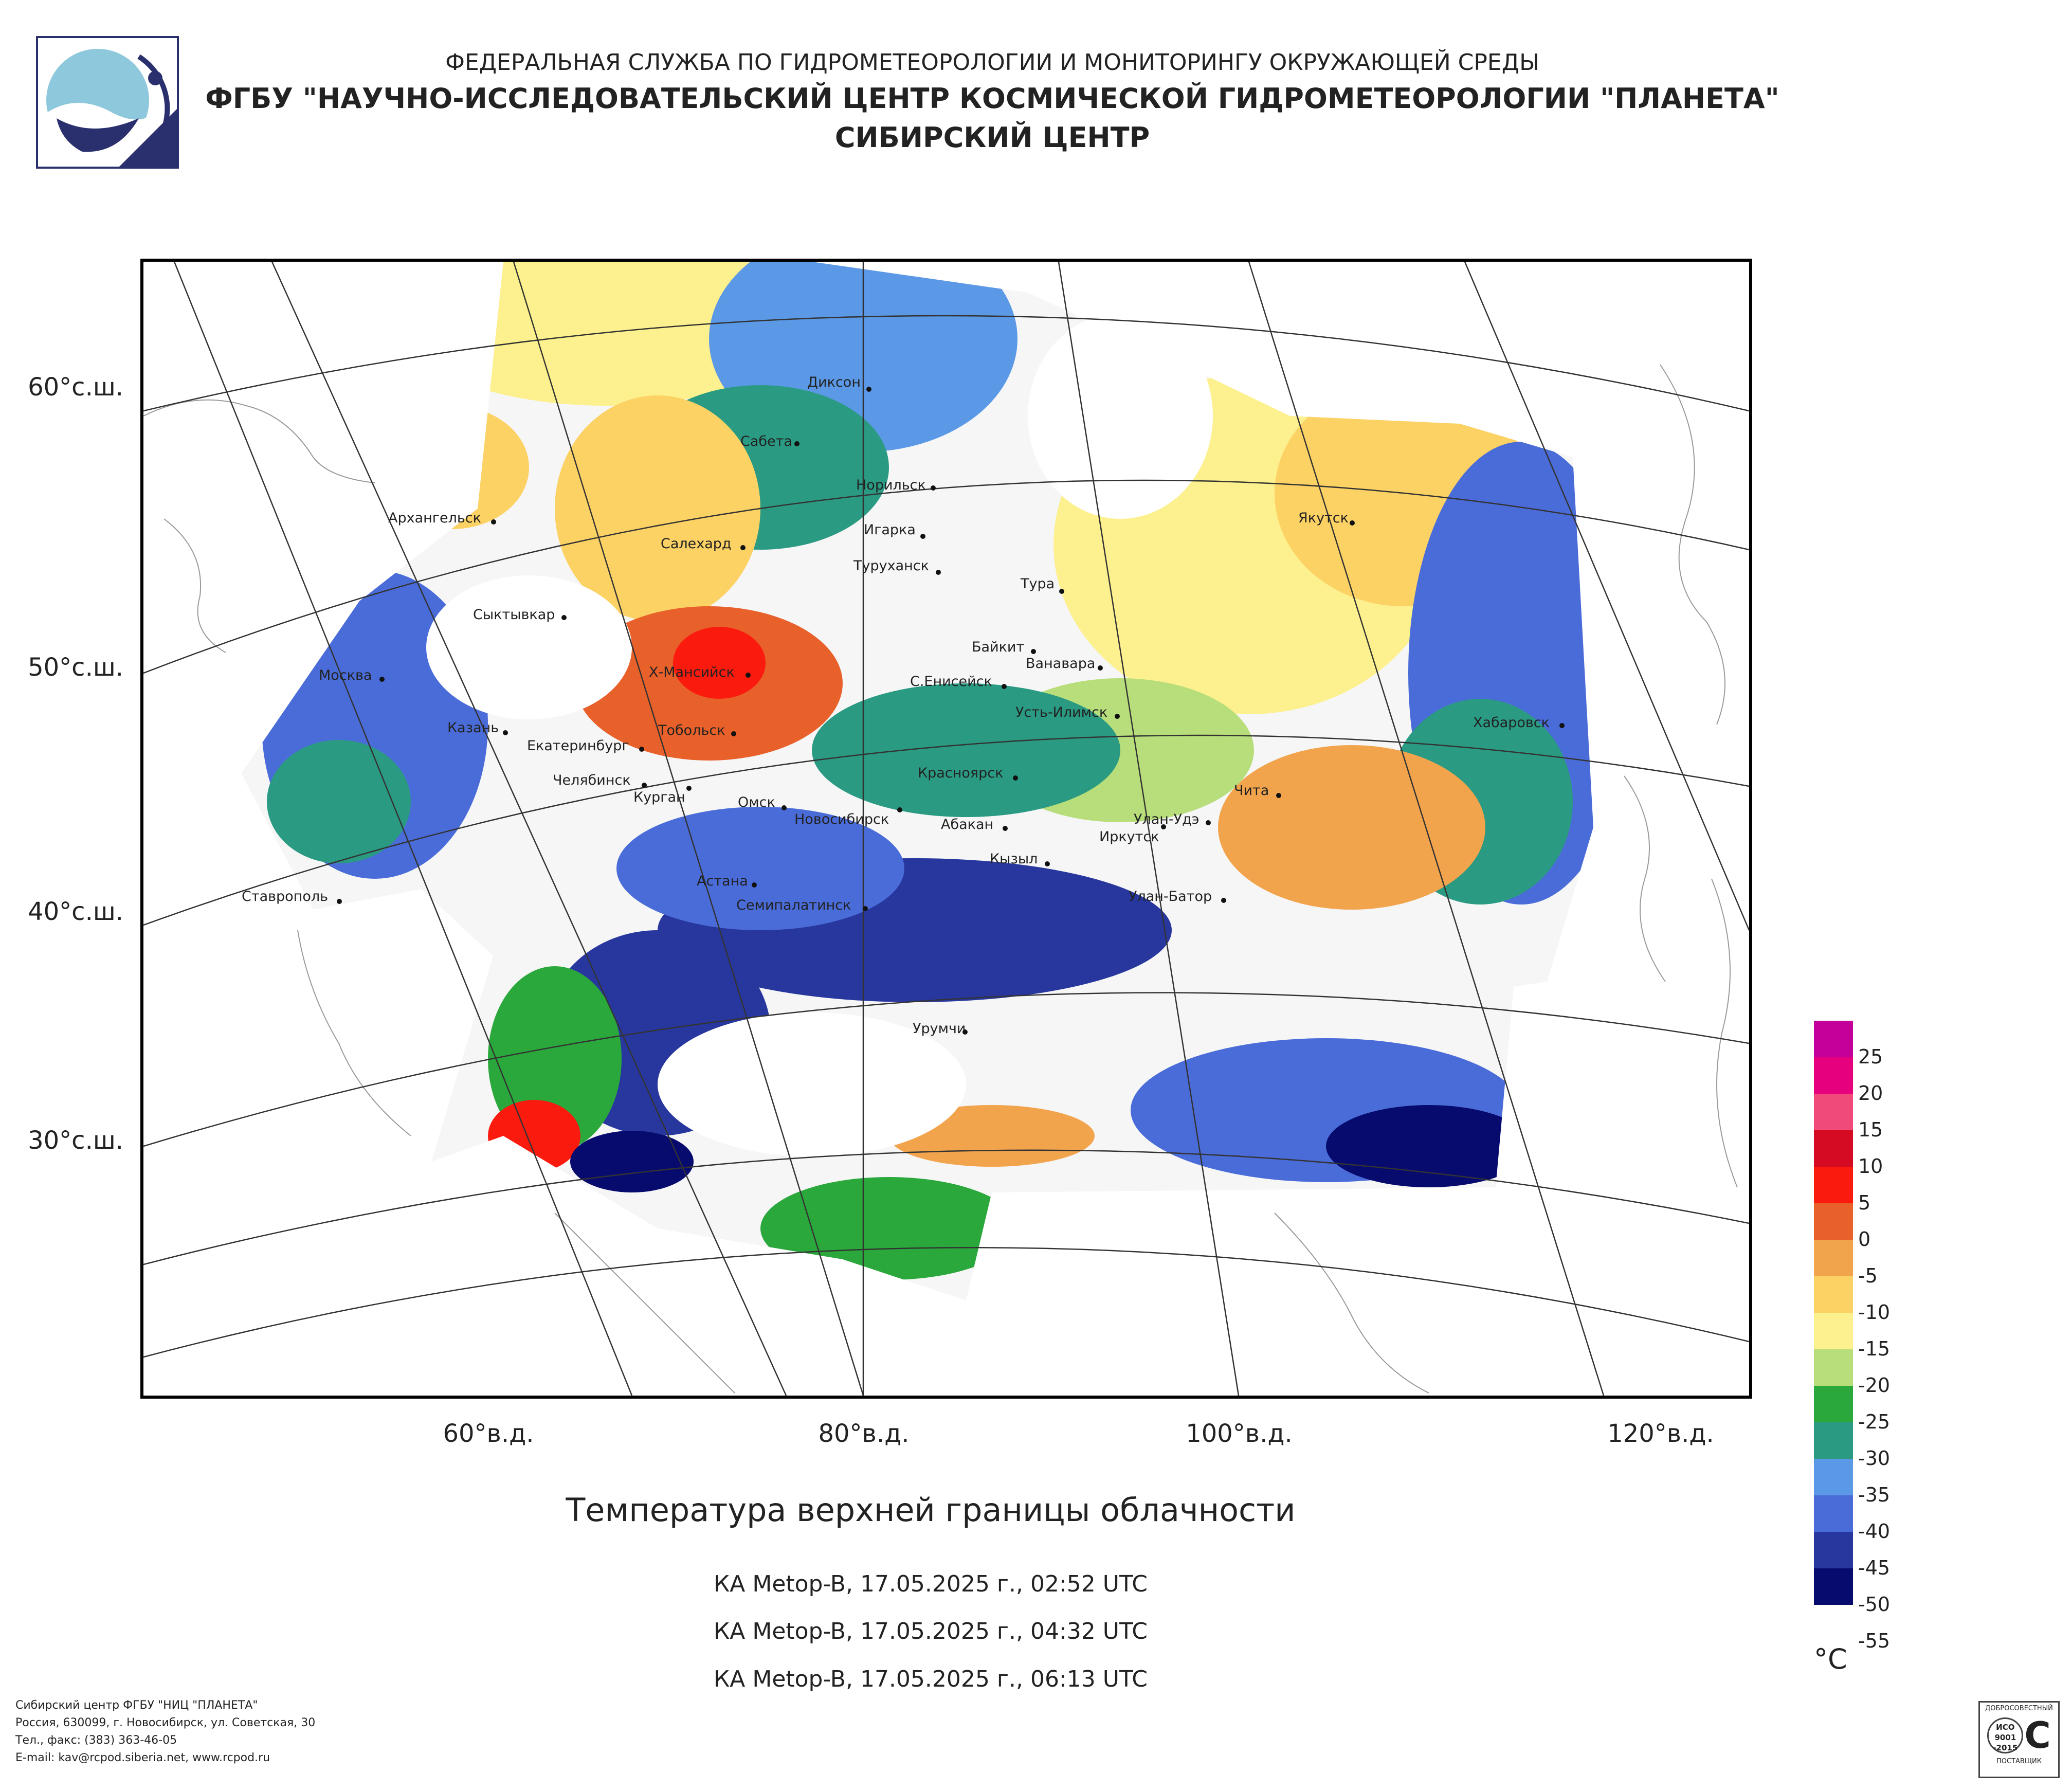  I want to click on city-ulaanbaatar: Улан-Батор, so click(1170, 897).